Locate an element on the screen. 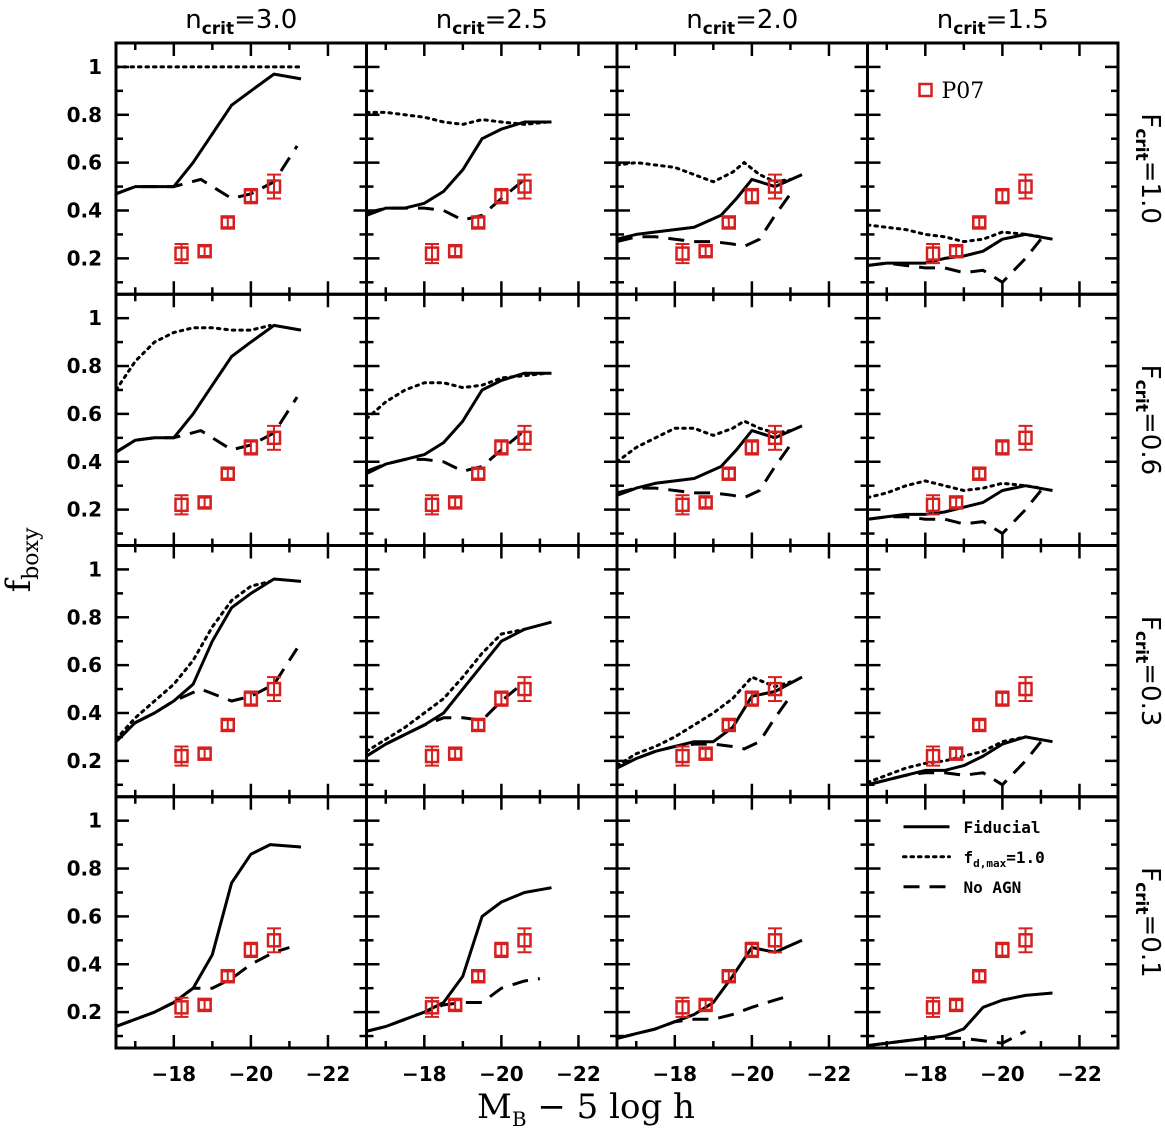 This screenshot has width=1165, height=1129. x-tick-label: −18 is located at coordinates (675, 1074).